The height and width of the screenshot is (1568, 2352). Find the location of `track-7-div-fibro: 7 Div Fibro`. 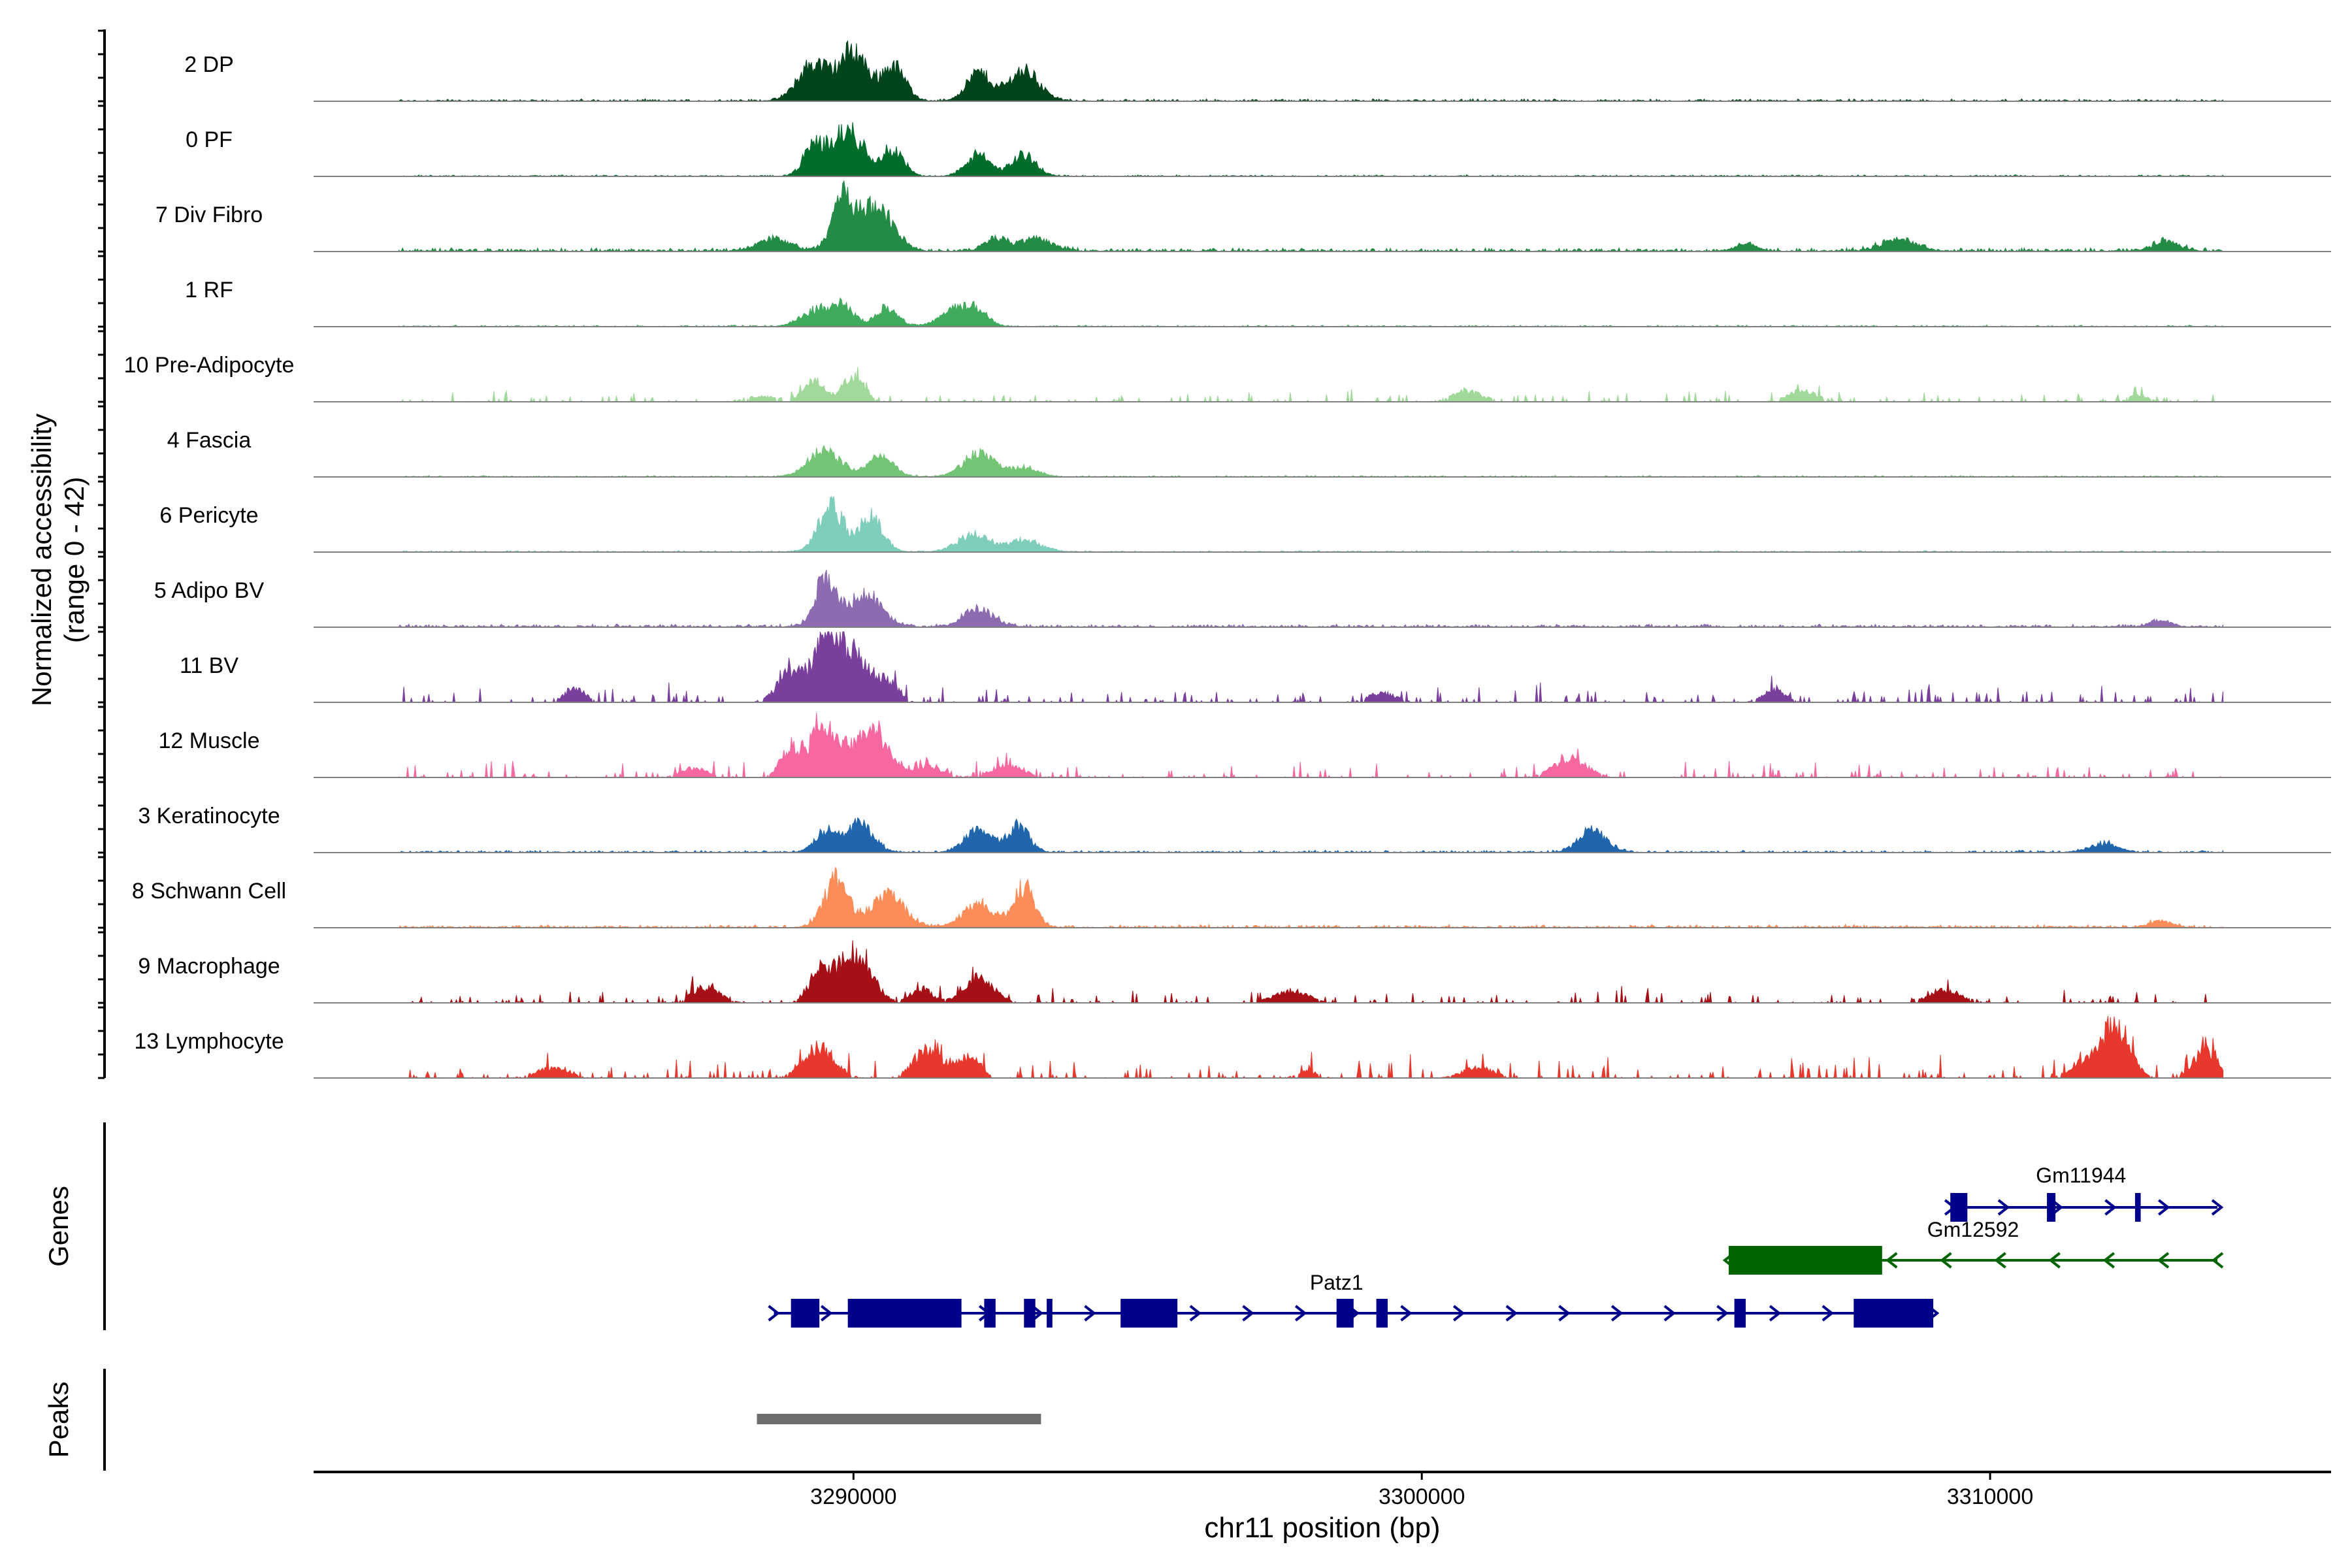

track-7-div-fibro: 7 Div Fibro is located at coordinates (1243, 216).